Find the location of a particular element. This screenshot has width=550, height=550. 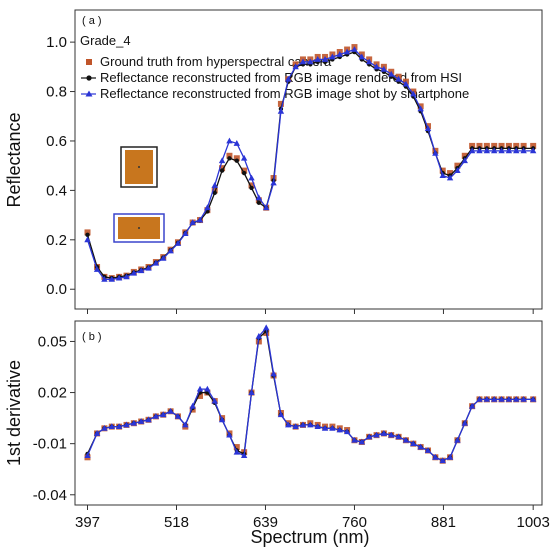

xtick-label: 881 is located at coordinates (443, 522).